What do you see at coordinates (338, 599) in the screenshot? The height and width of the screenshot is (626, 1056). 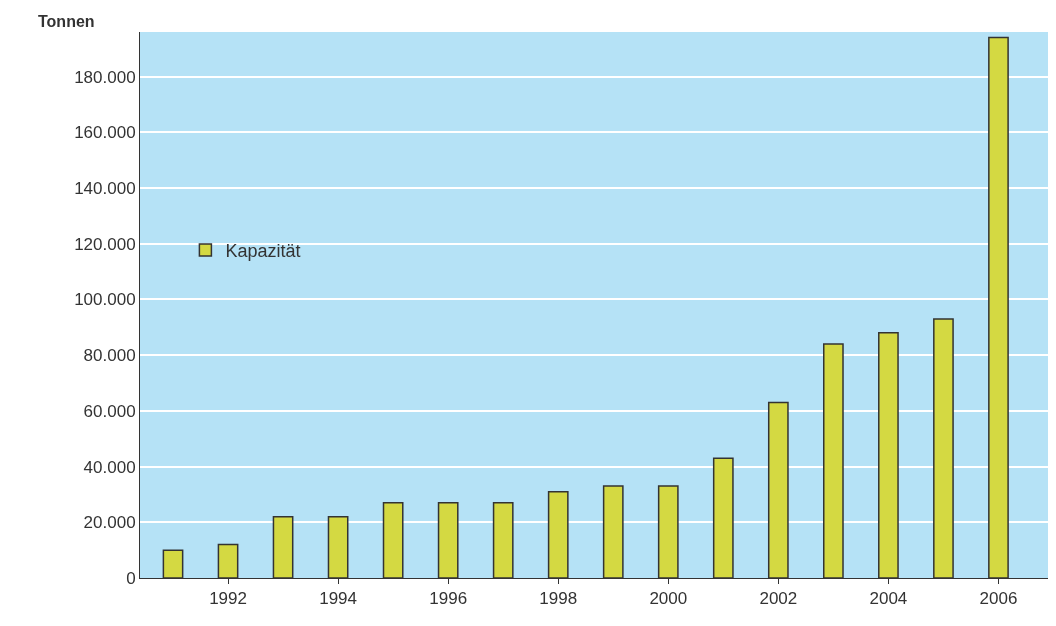 I see `x-tick-label: 1994` at bounding box center [338, 599].